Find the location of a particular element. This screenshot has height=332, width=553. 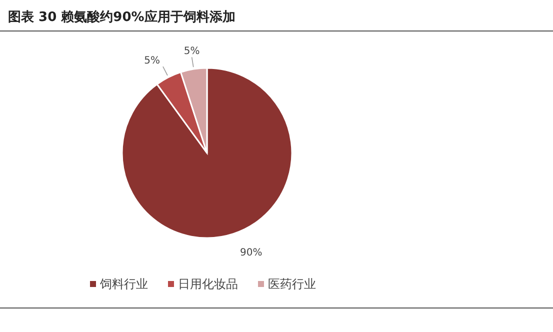

pie-slice is located at coordinates (182, 112).